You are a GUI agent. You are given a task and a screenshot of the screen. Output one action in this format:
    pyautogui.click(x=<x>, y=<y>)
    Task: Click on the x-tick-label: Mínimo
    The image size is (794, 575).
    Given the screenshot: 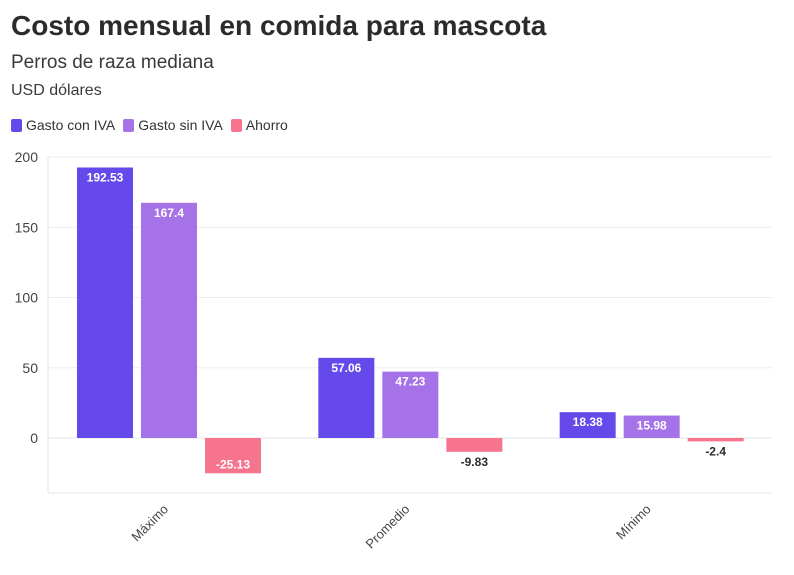 What is the action you would take?
    pyautogui.click(x=633, y=522)
    